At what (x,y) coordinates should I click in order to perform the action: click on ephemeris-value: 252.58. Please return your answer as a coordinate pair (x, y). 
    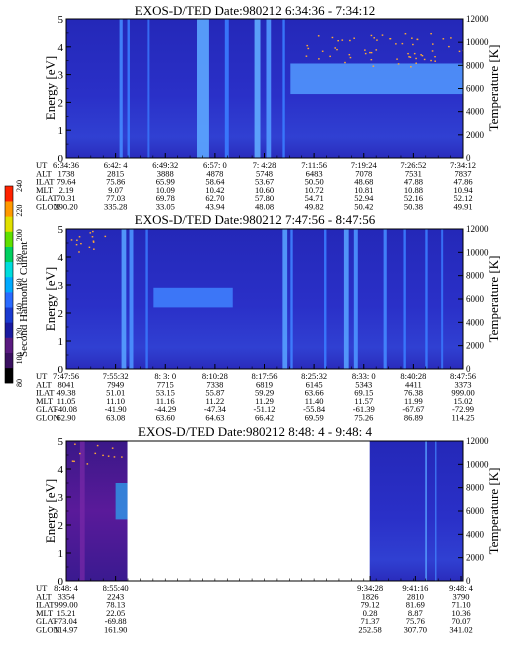
    Looking at the image, I should click on (369, 630).